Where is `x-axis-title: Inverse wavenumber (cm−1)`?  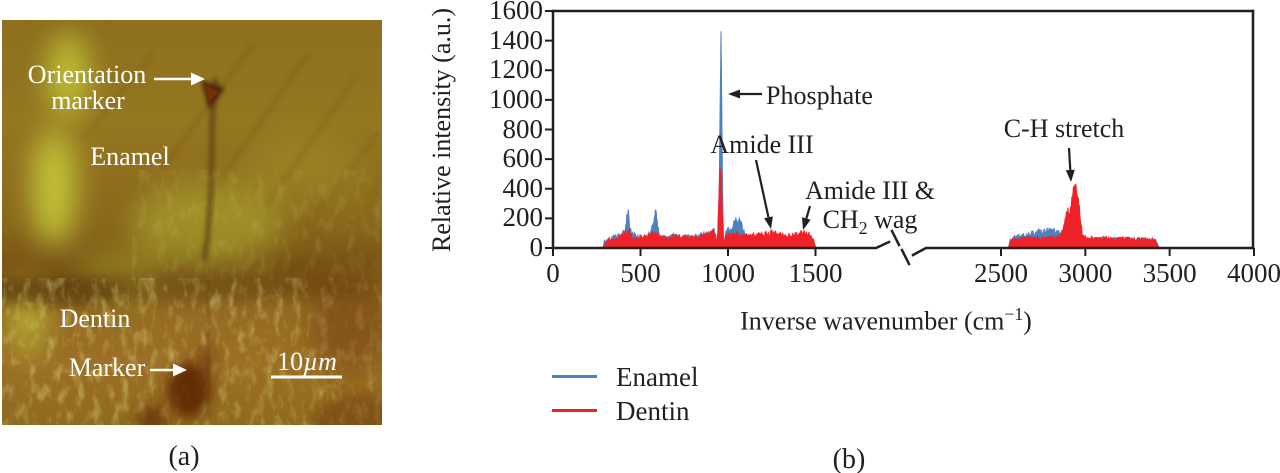 x-axis-title: Inverse wavenumber (cm−1) is located at coordinates (886, 320).